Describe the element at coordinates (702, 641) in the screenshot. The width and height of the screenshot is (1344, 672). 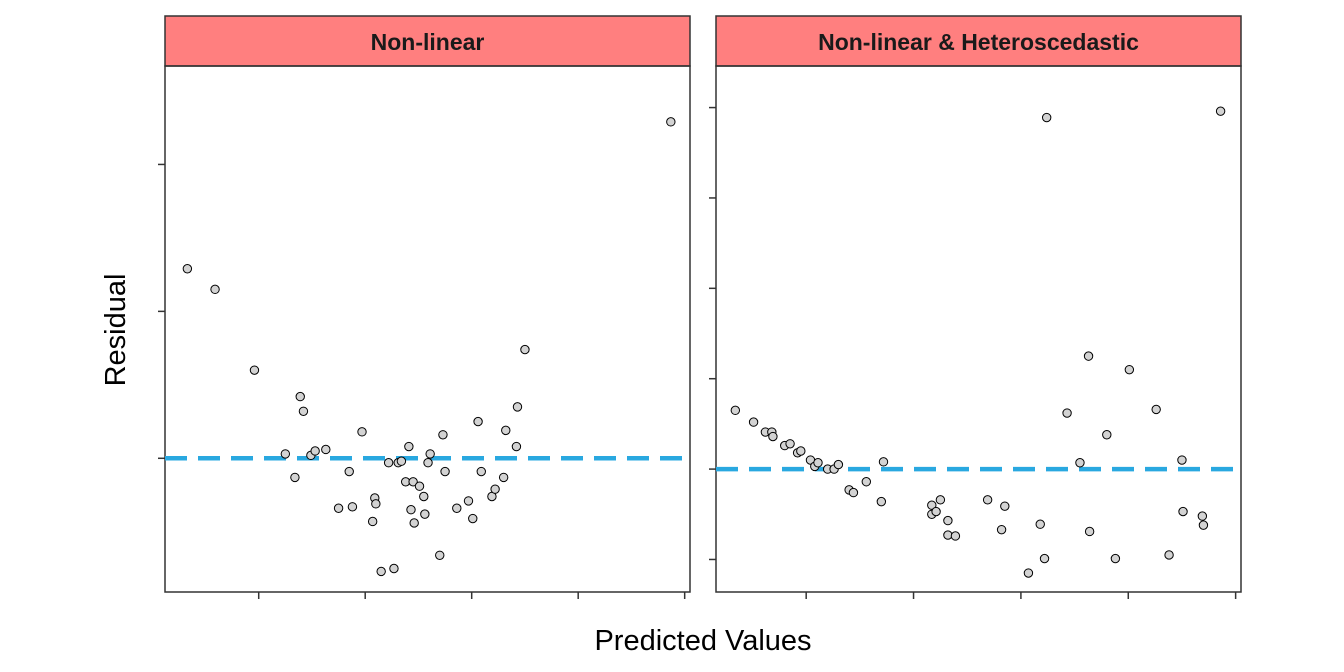
I see `x-axis-title: Predicted Values` at that location.